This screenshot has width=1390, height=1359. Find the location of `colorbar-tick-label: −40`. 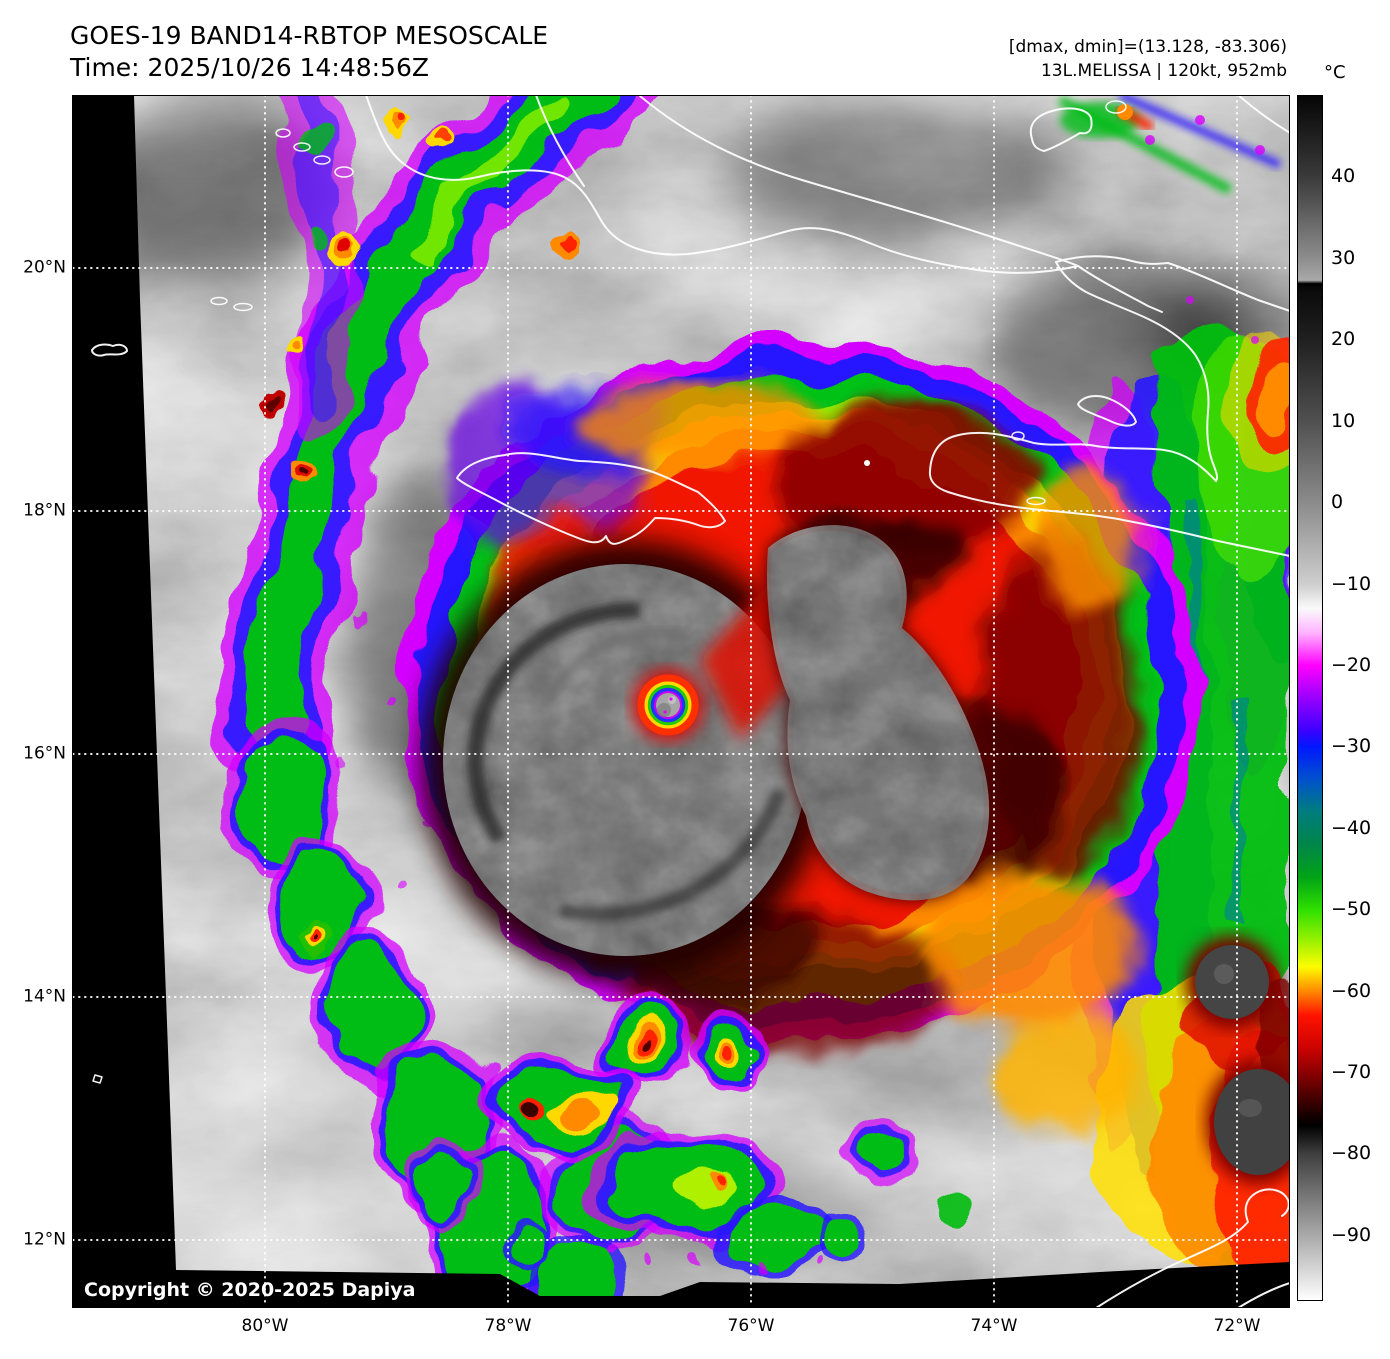

colorbar-tick-label: −40 is located at coordinates (1351, 827).